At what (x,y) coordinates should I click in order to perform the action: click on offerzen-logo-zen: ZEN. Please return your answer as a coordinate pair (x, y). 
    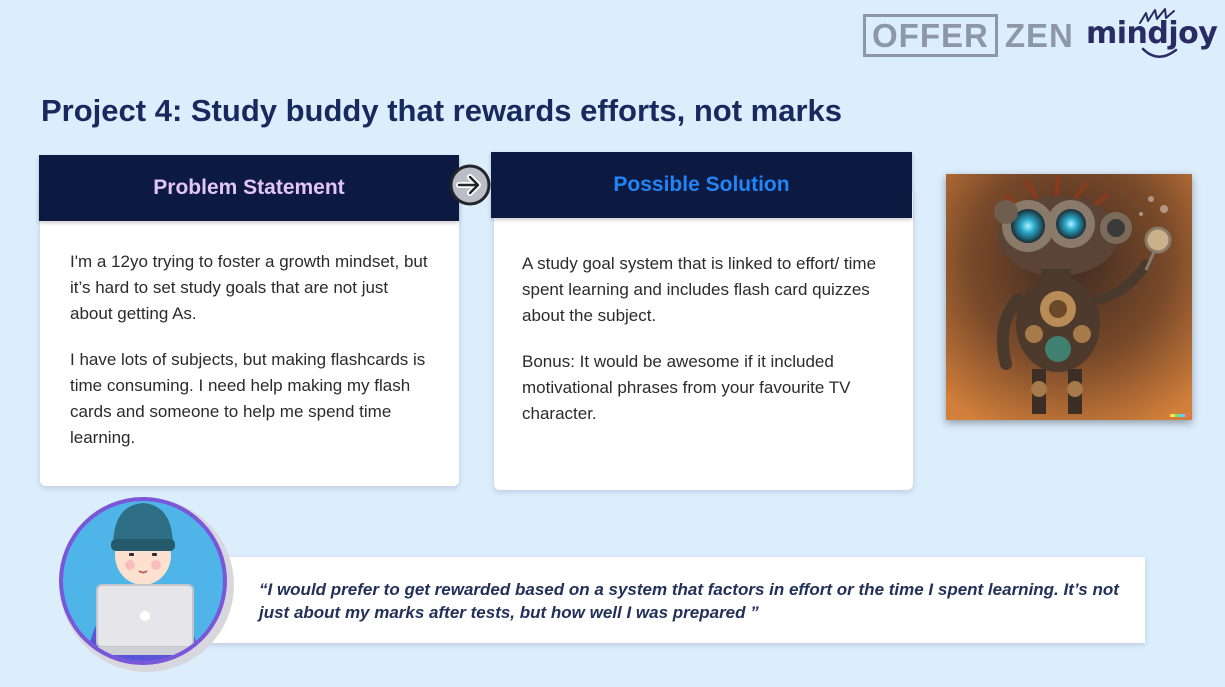
    Looking at the image, I should click on (1039, 35).